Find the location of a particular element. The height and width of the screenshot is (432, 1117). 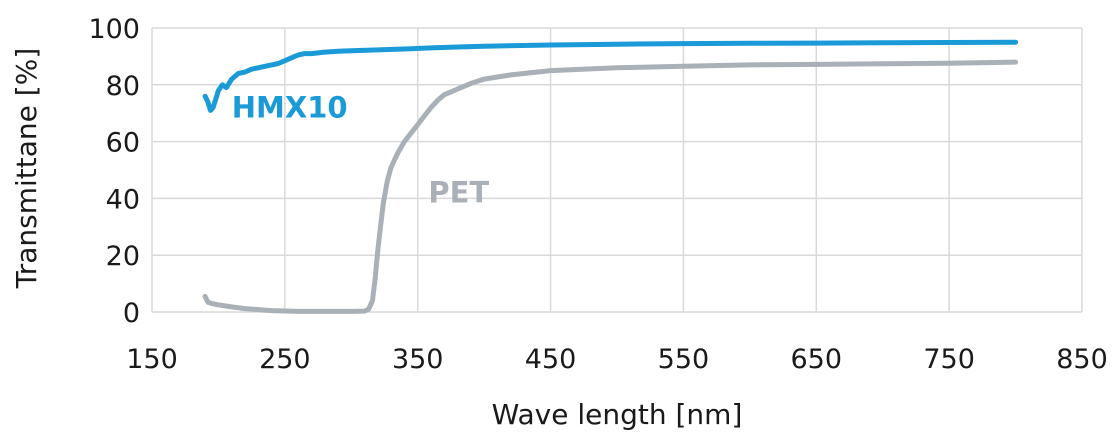

y-tick-label: 20 is located at coordinates (123, 256).